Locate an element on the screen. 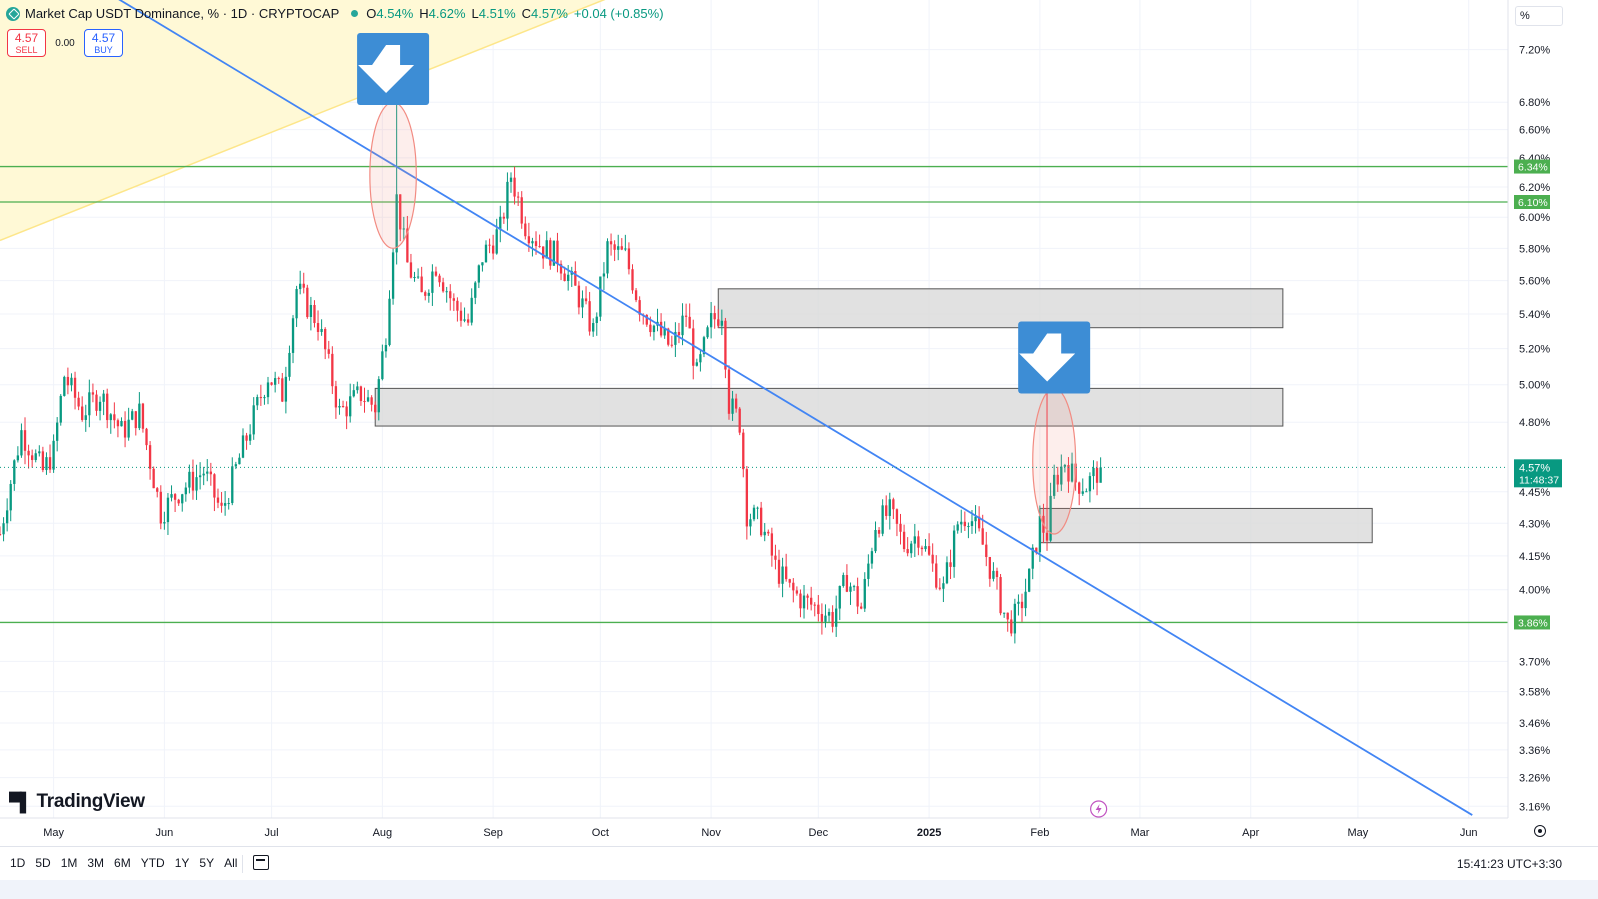  time-tick-label: Jun is located at coordinates (165, 833).